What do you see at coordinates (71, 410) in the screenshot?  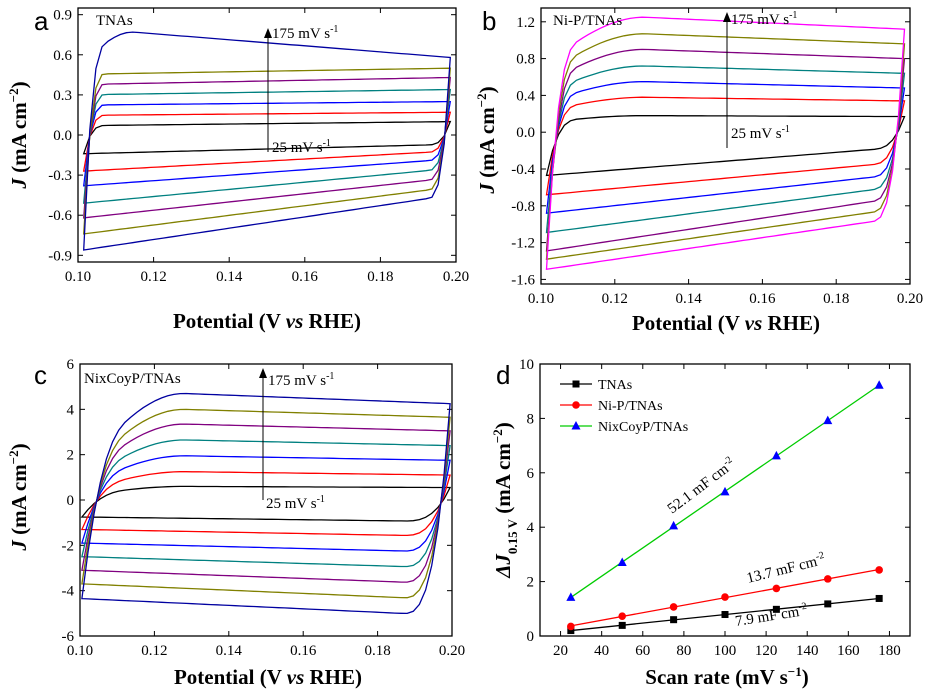 I see `panel-c-y-tick-label: 4` at bounding box center [71, 410].